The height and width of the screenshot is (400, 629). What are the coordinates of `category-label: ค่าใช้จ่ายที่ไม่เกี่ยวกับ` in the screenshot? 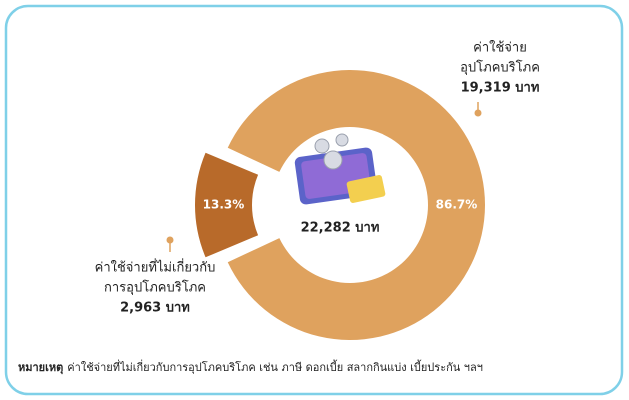 It's located at (155, 267).